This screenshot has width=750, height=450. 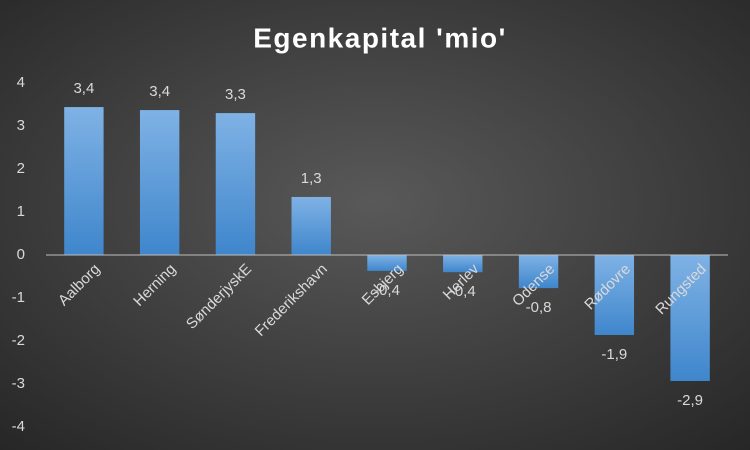 What do you see at coordinates (18, 426) in the screenshot?
I see `y-tick-label: -4` at bounding box center [18, 426].